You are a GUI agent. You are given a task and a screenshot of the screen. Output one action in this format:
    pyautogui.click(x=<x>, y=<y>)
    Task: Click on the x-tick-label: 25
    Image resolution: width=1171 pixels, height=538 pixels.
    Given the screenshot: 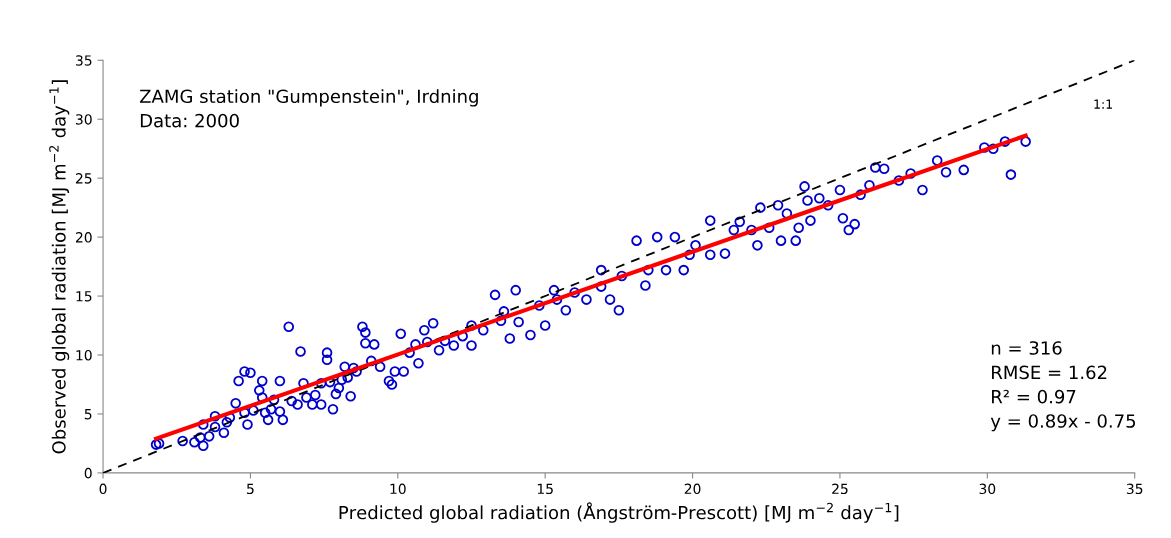 What is the action you would take?
    pyautogui.click(x=840, y=489)
    